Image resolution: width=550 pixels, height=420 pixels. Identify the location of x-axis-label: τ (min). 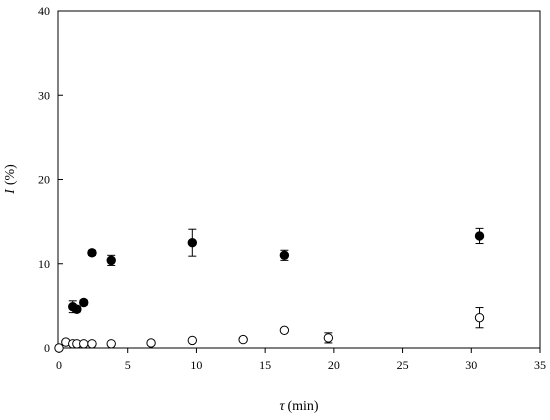
(298, 406).